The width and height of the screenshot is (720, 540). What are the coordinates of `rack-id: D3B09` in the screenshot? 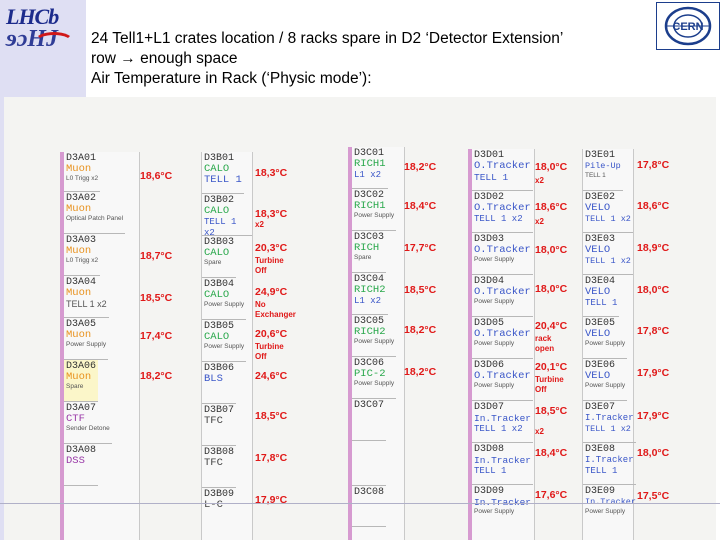 It's located at (219, 494).